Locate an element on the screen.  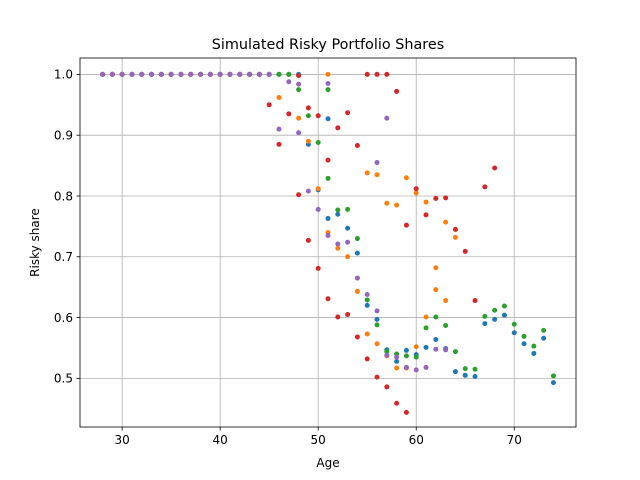
x-tick-label: 60 is located at coordinates (416, 440).